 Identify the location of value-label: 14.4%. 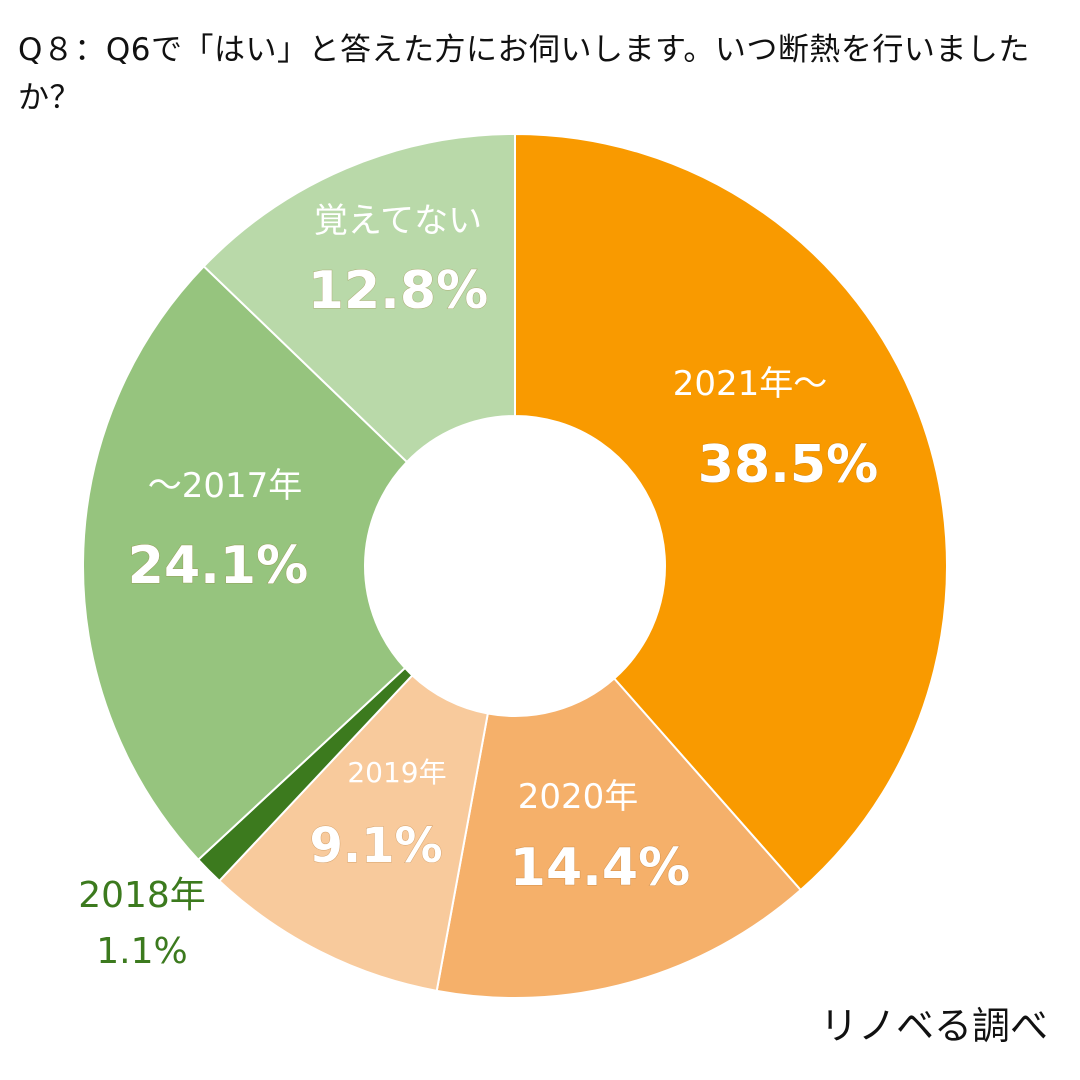
(600, 868).